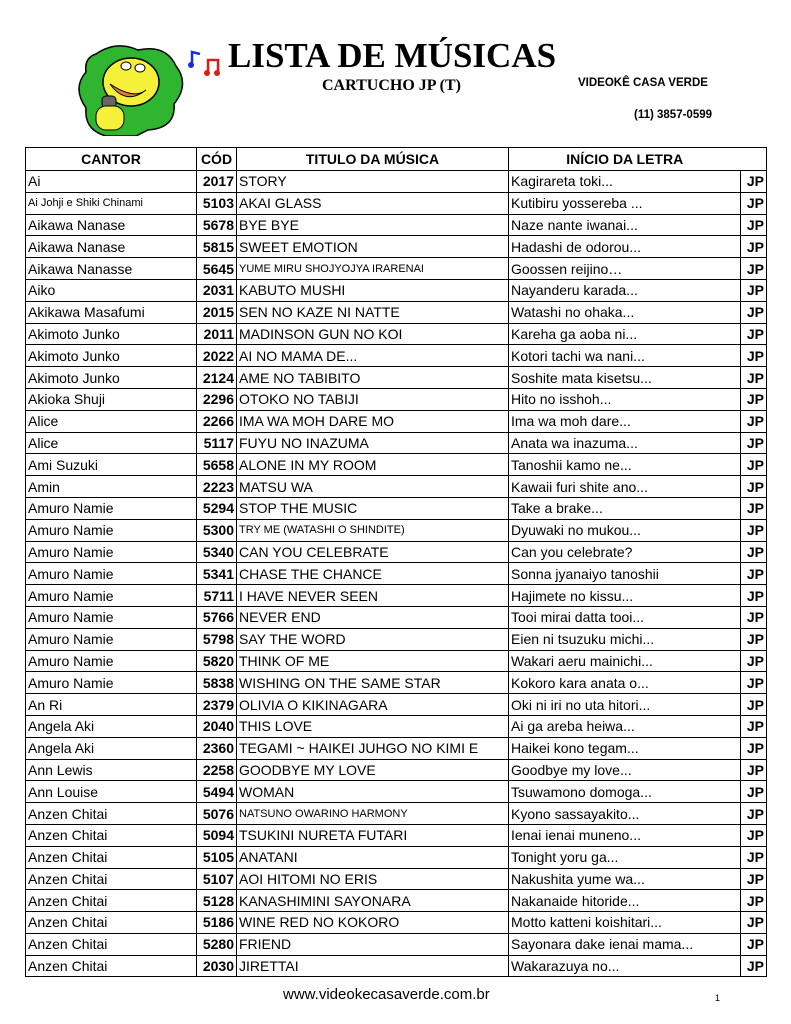  I want to click on cell-titulo: THIS LOVE, so click(372, 726).